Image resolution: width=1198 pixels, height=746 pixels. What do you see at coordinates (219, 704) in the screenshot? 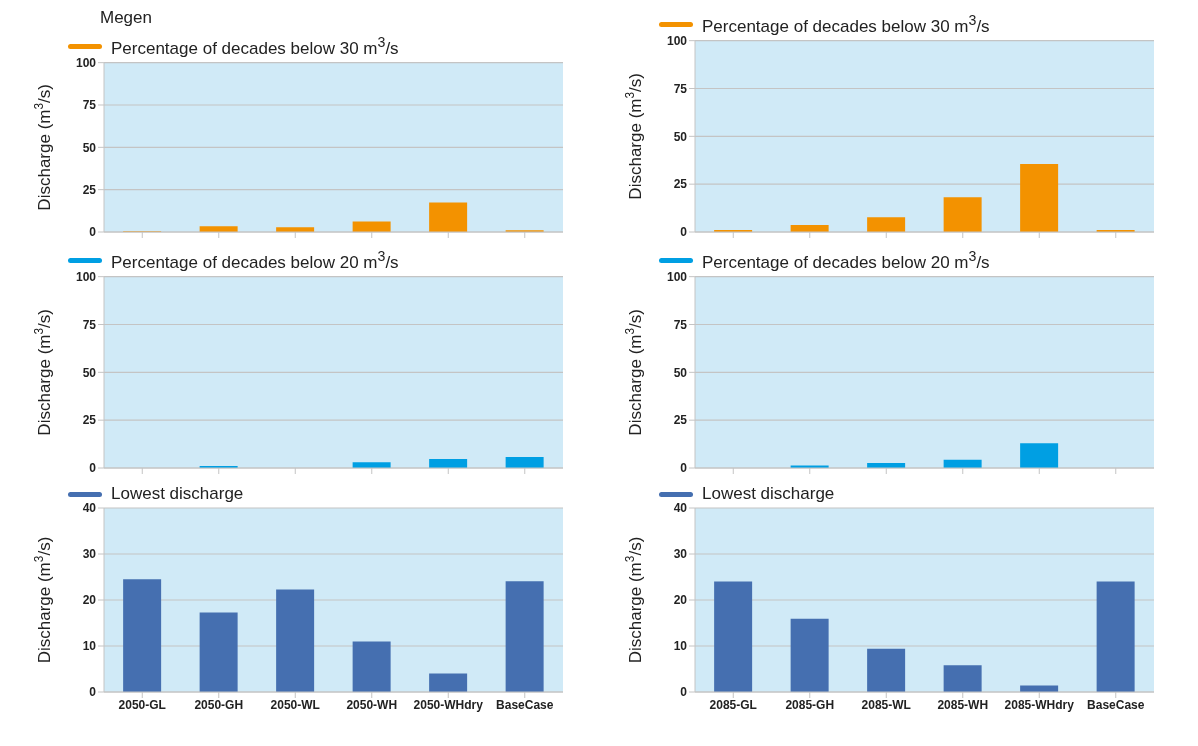
I see `x-tick-label: 2050-GH` at bounding box center [219, 704].